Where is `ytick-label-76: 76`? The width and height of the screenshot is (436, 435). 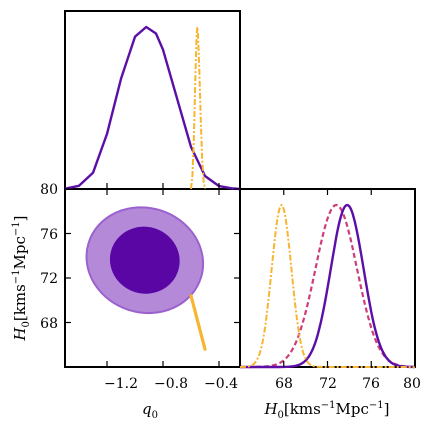
ytick-label-76: 76 is located at coordinates (49, 235).